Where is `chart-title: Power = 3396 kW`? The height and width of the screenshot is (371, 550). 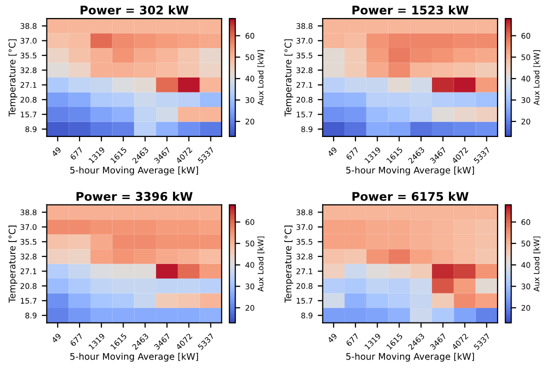 chart-title: Power = 3396 kW is located at coordinates (134, 196).